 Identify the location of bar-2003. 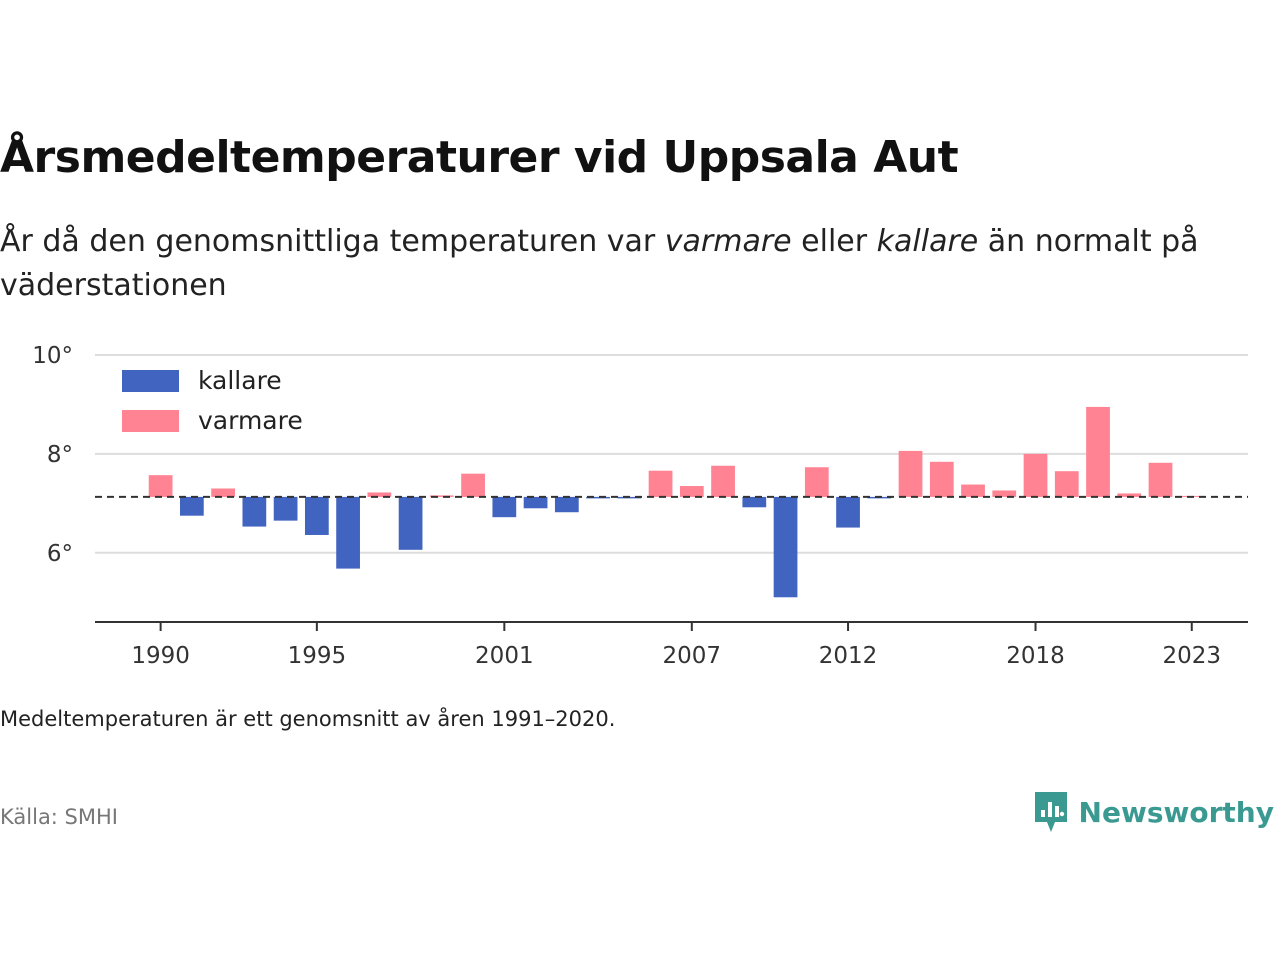
(566, 504).